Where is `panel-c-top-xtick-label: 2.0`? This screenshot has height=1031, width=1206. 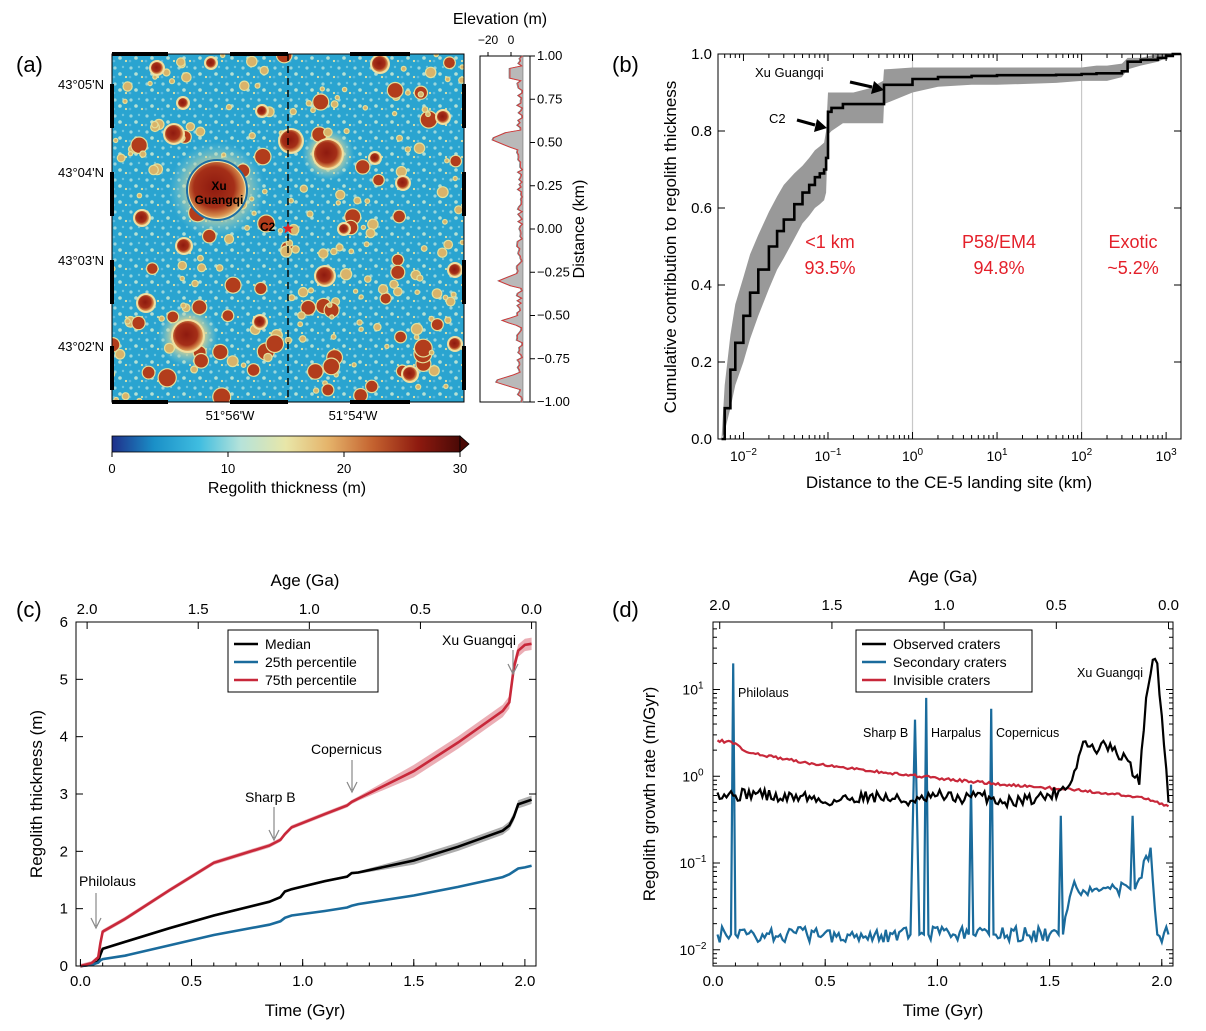
panel-c-top-xtick-label: 2.0 is located at coordinates (87, 609).